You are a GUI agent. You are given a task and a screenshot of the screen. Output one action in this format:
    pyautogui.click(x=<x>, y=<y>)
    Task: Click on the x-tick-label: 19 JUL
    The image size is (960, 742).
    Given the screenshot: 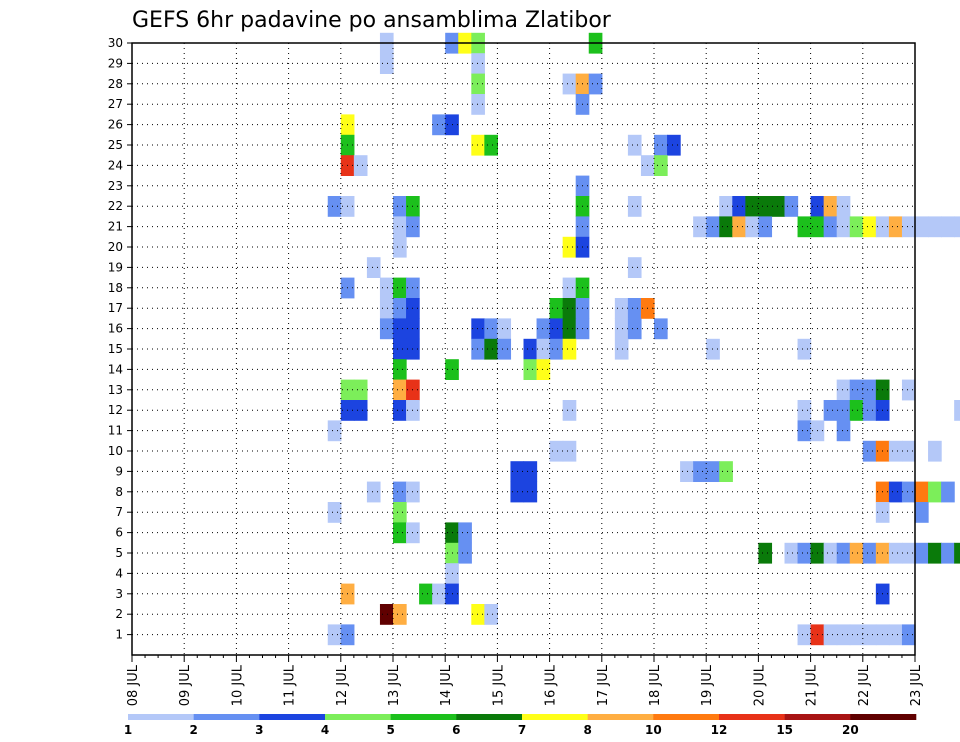 What is the action you would take?
    pyautogui.click(x=707, y=685)
    